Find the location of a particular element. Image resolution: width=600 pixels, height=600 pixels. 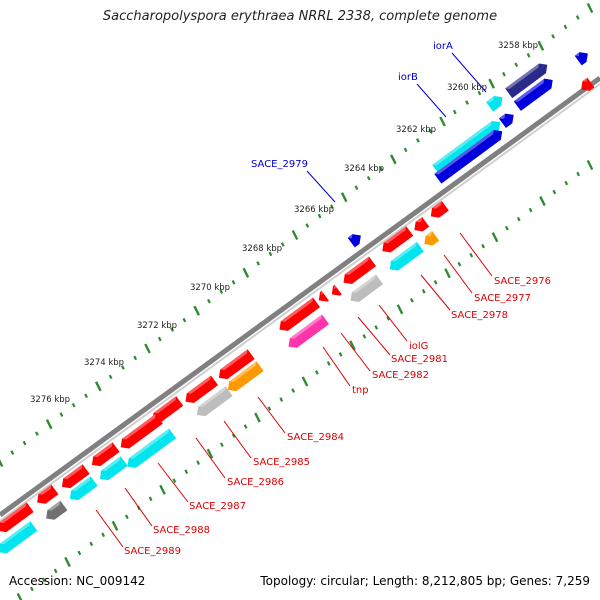

scale-label: 3274 kbp is located at coordinates (104, 363).